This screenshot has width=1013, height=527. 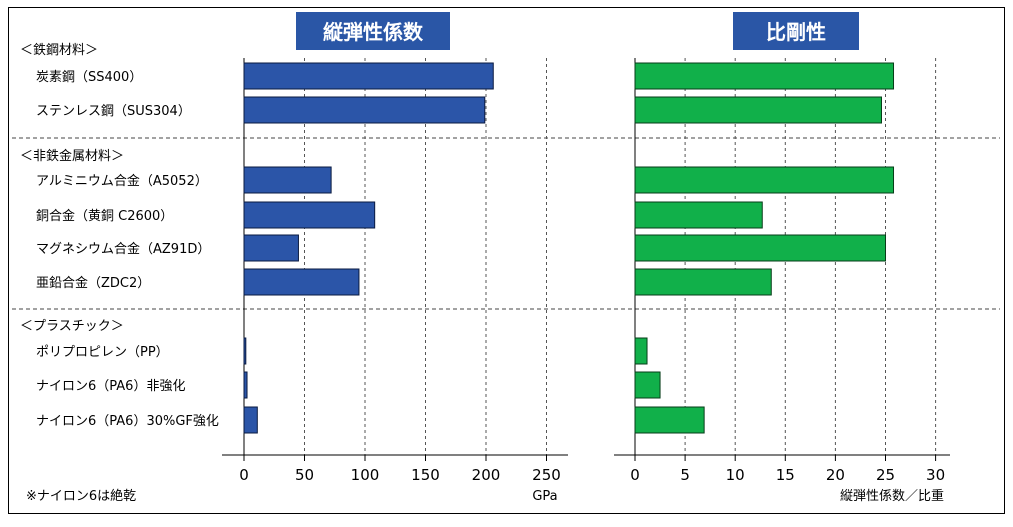 What do you see at coordinates (544, 496) in the screenshot?
I see `x-axis-unit-label: GPa` at bounding box center [544, 496].